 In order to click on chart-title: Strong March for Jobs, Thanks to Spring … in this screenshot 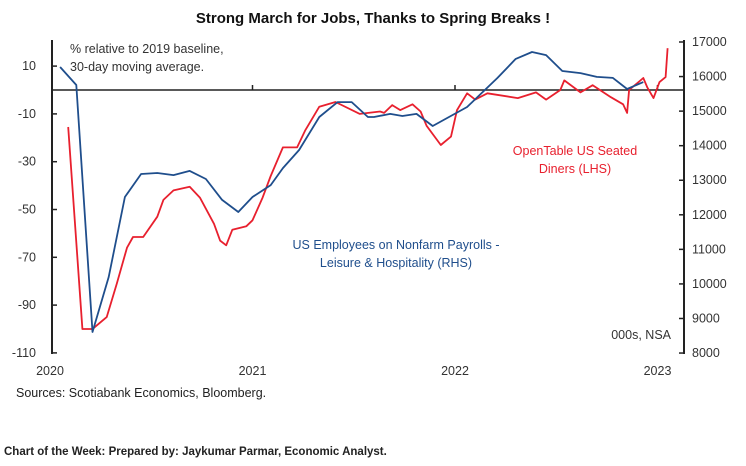, I will do `click(373, 18)`.